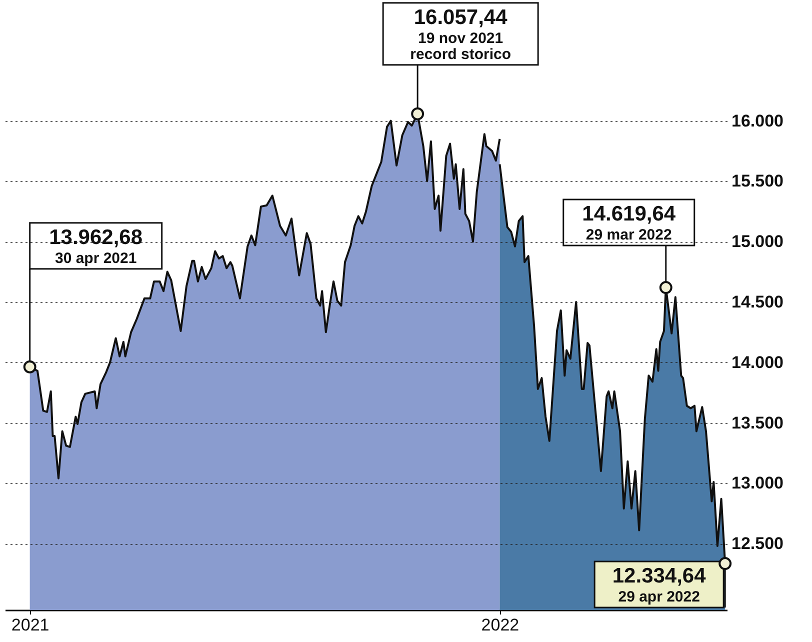 The width and height of the screenshot is (812, 642). I want to click on annotation: 12.334,64 29 apr 2022, so click(659, 585).